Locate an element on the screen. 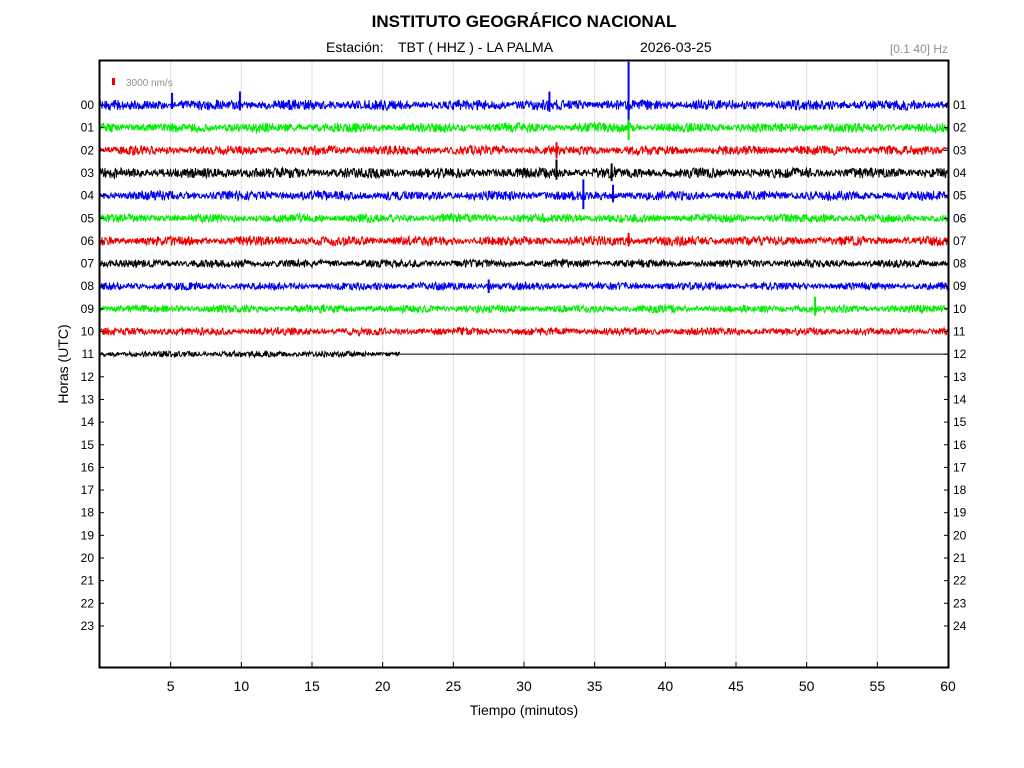 The height and width of the screenshot is (768, 1024). hour-label-left: 20 is located at coordinates (88, 558).